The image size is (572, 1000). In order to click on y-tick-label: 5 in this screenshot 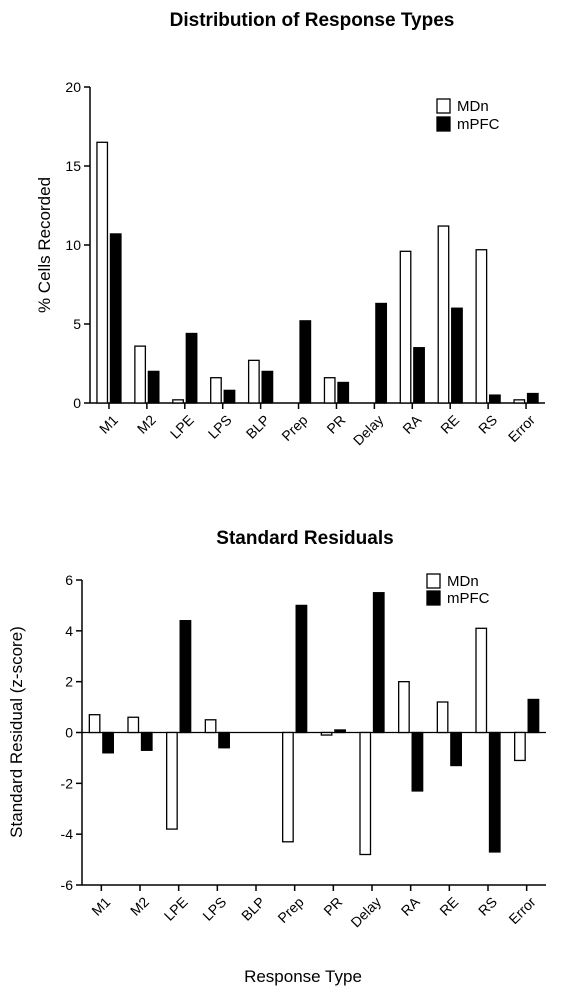, I will do `click(77, 324)`.